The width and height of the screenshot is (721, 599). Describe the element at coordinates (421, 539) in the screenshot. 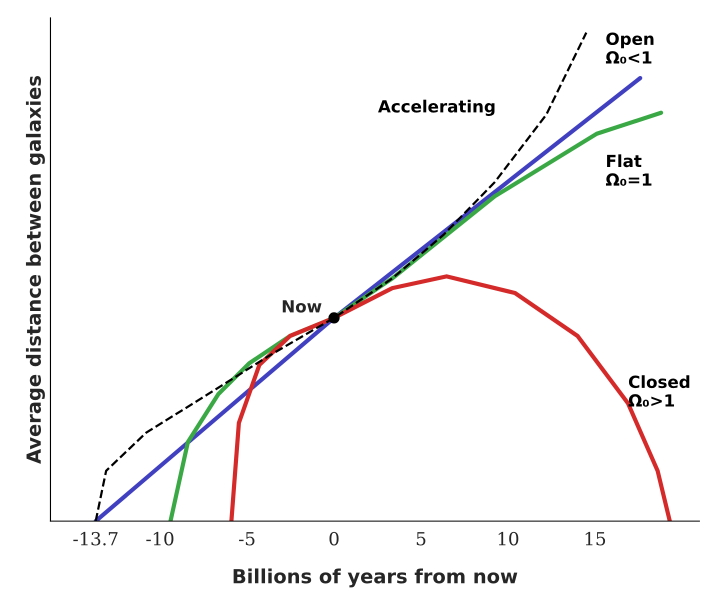

I see `x-tick-label: 5` at that location.